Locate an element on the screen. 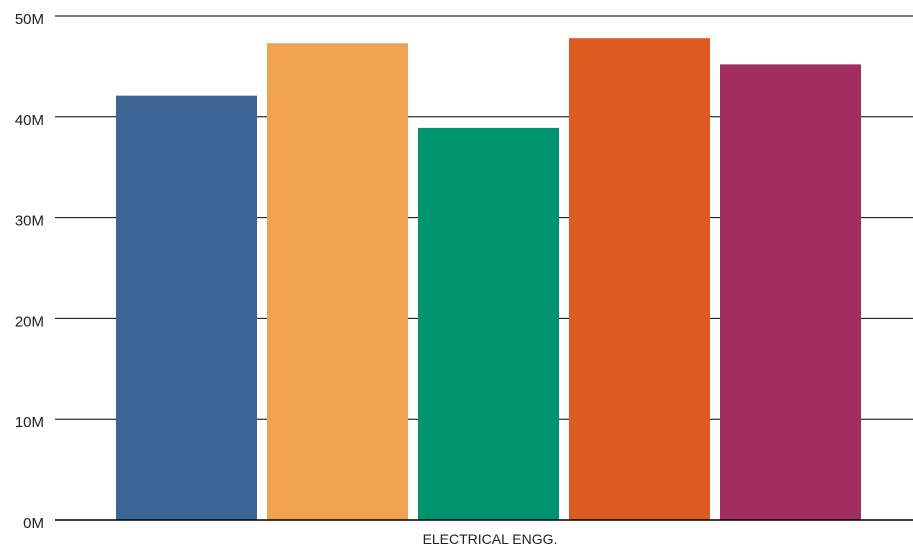  y-tick-label: 50M is located at coordinates (29, 19).